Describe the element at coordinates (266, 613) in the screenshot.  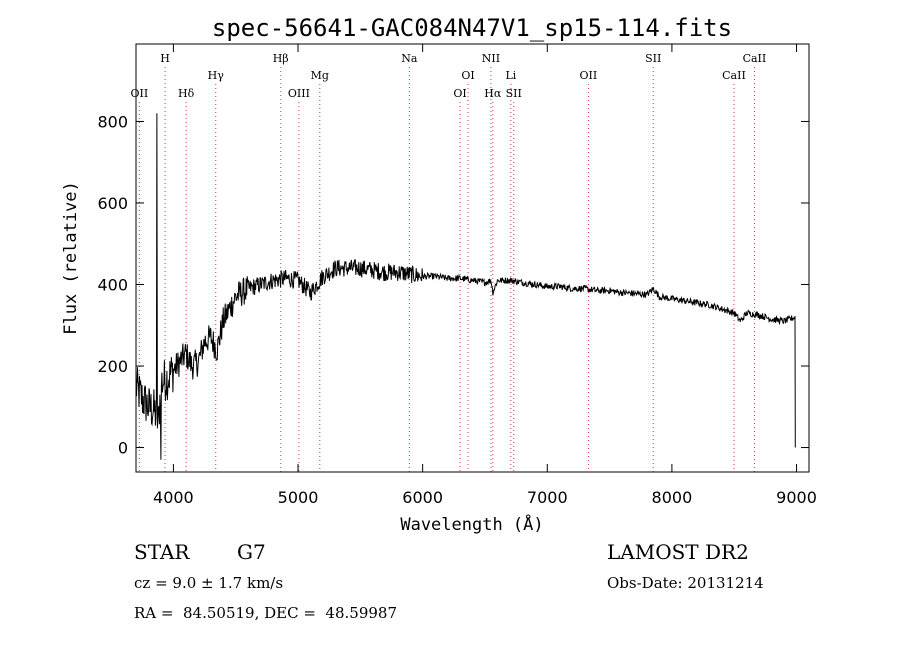
I see `coordinates-text: RA = 84.50519, DEC = 48.59987` at that location.